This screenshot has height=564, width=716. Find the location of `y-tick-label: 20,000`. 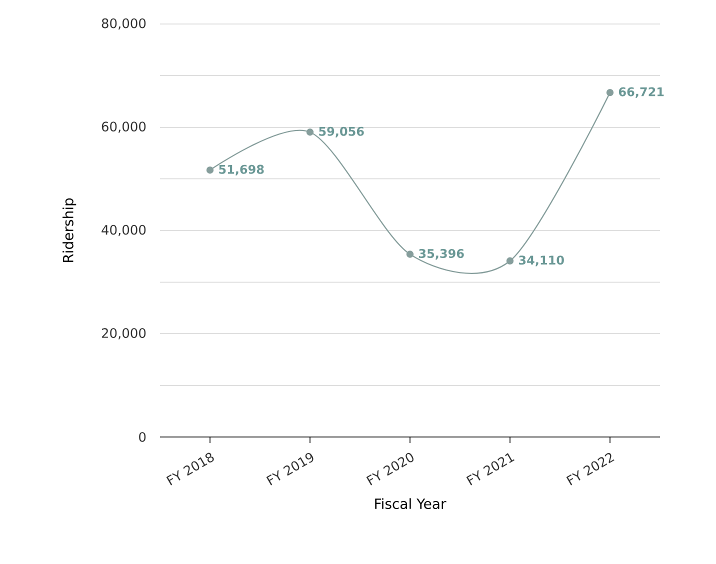

y-tick-label: 20,000 is located at coordinates (124, 334).